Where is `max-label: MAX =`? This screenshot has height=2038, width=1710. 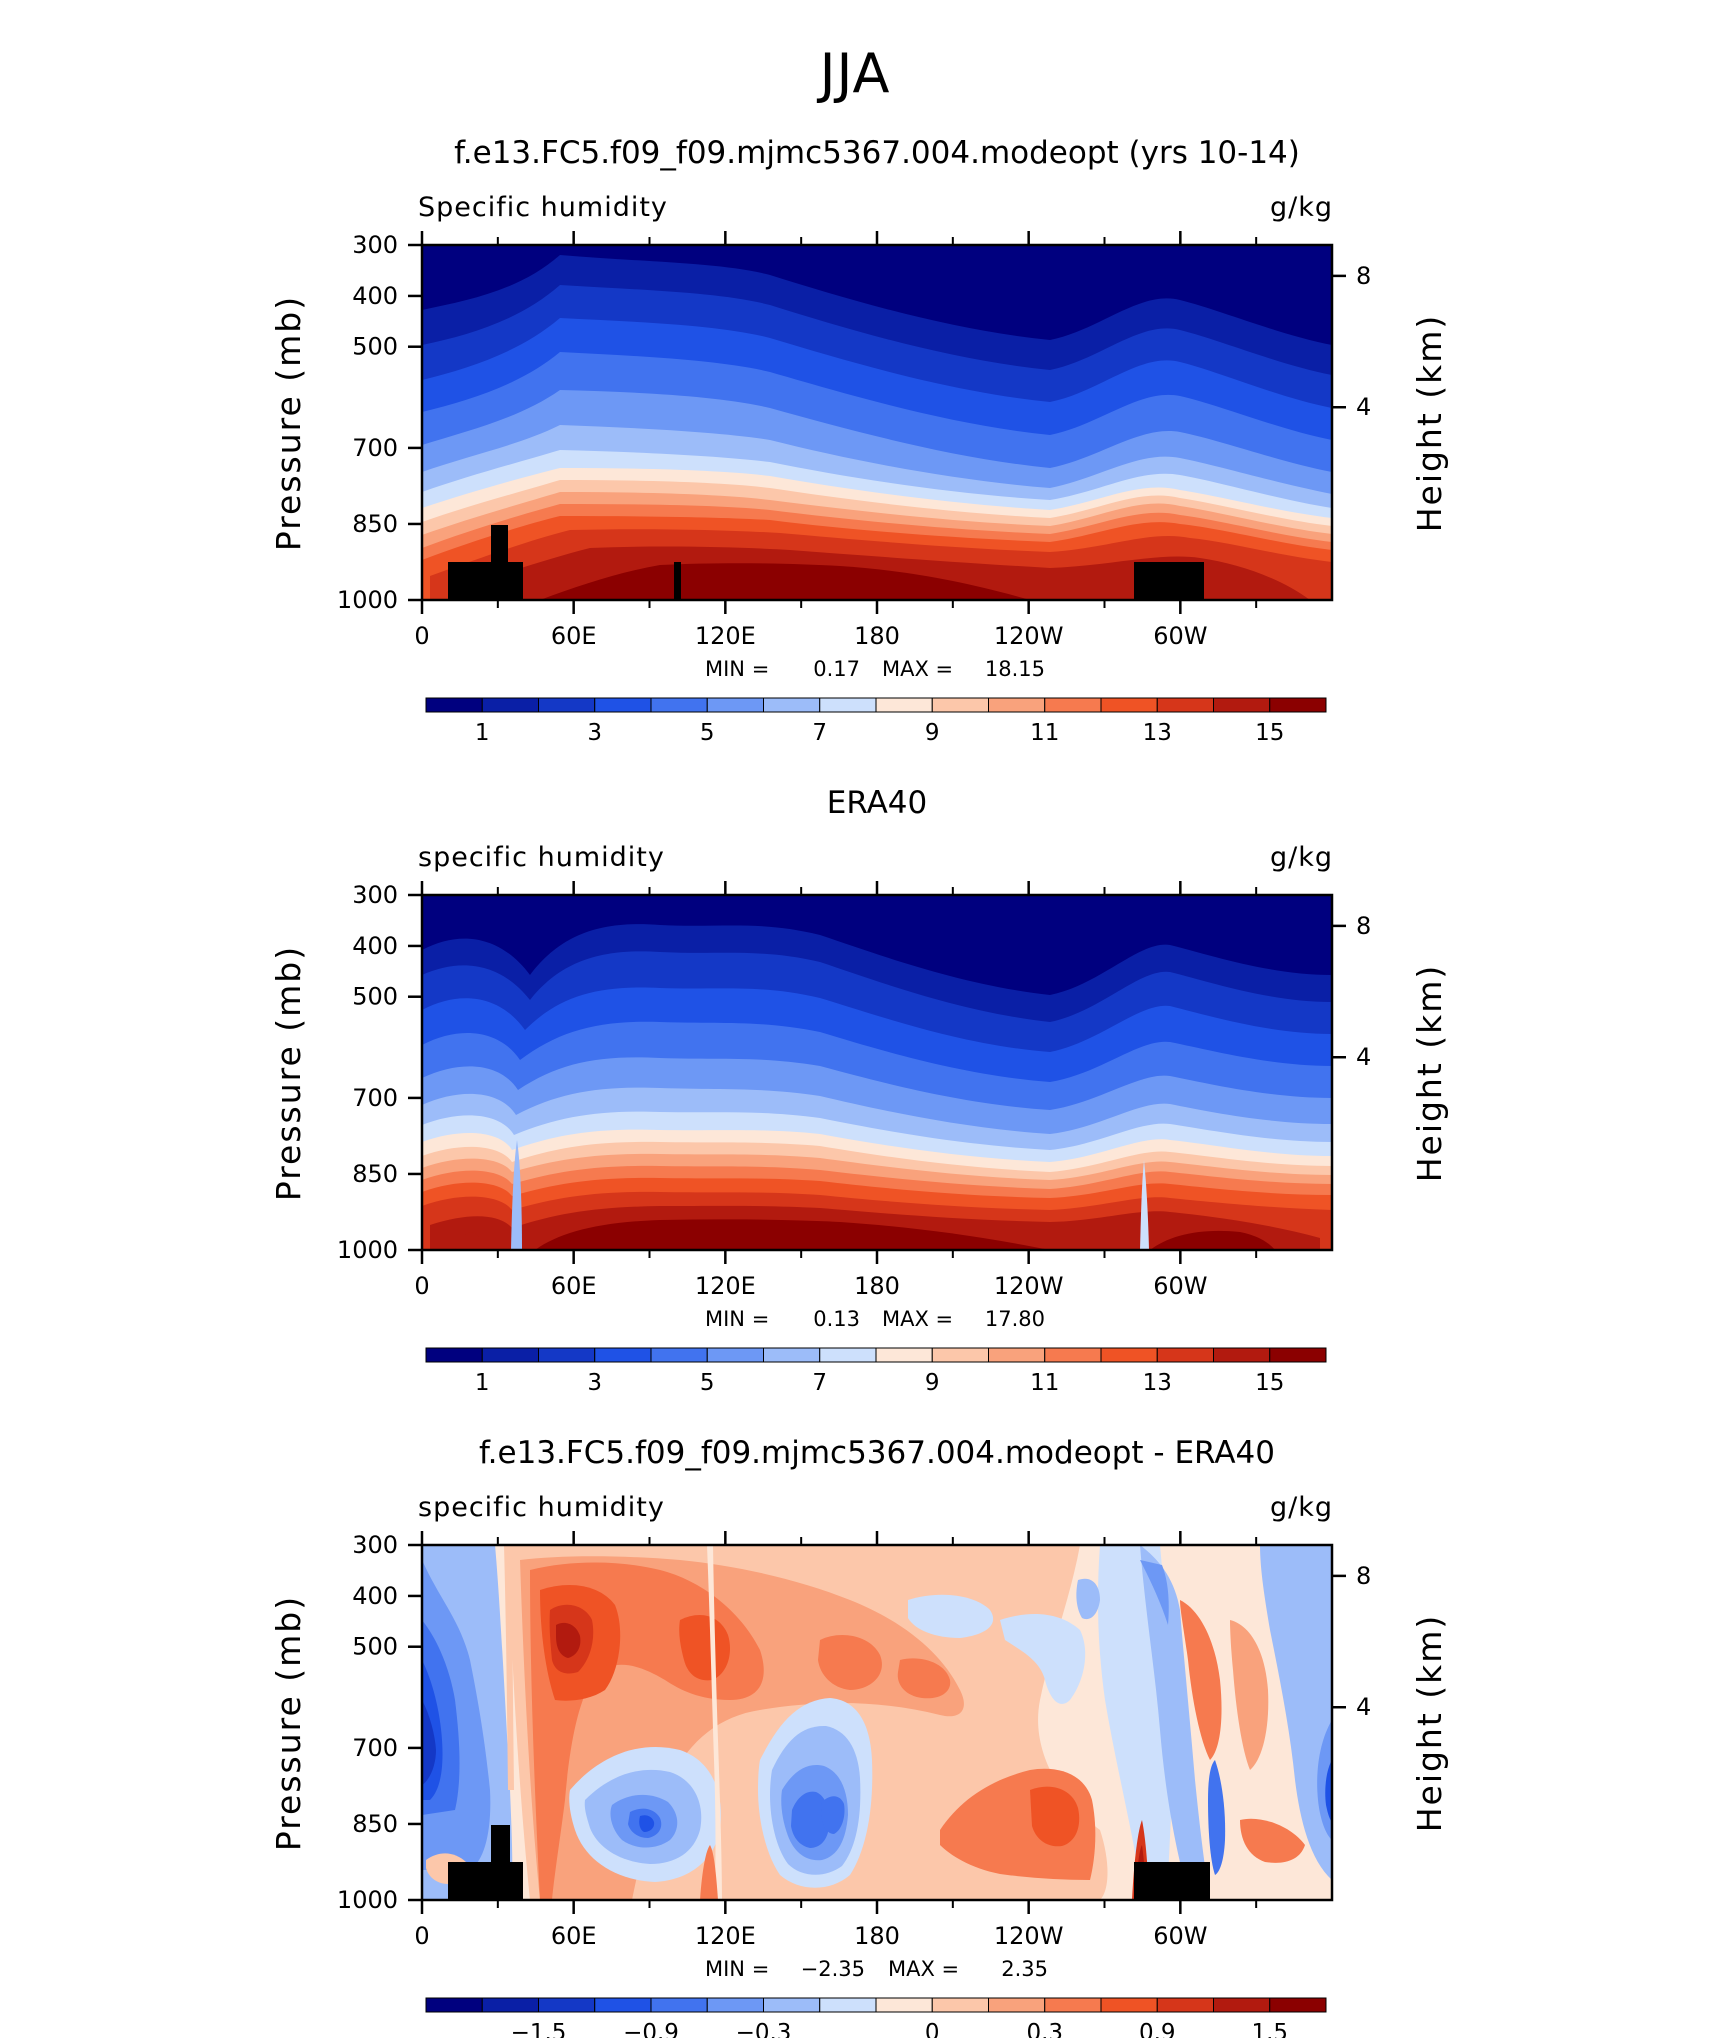
max-label: MAX = is located at coordinates (923, 1969).